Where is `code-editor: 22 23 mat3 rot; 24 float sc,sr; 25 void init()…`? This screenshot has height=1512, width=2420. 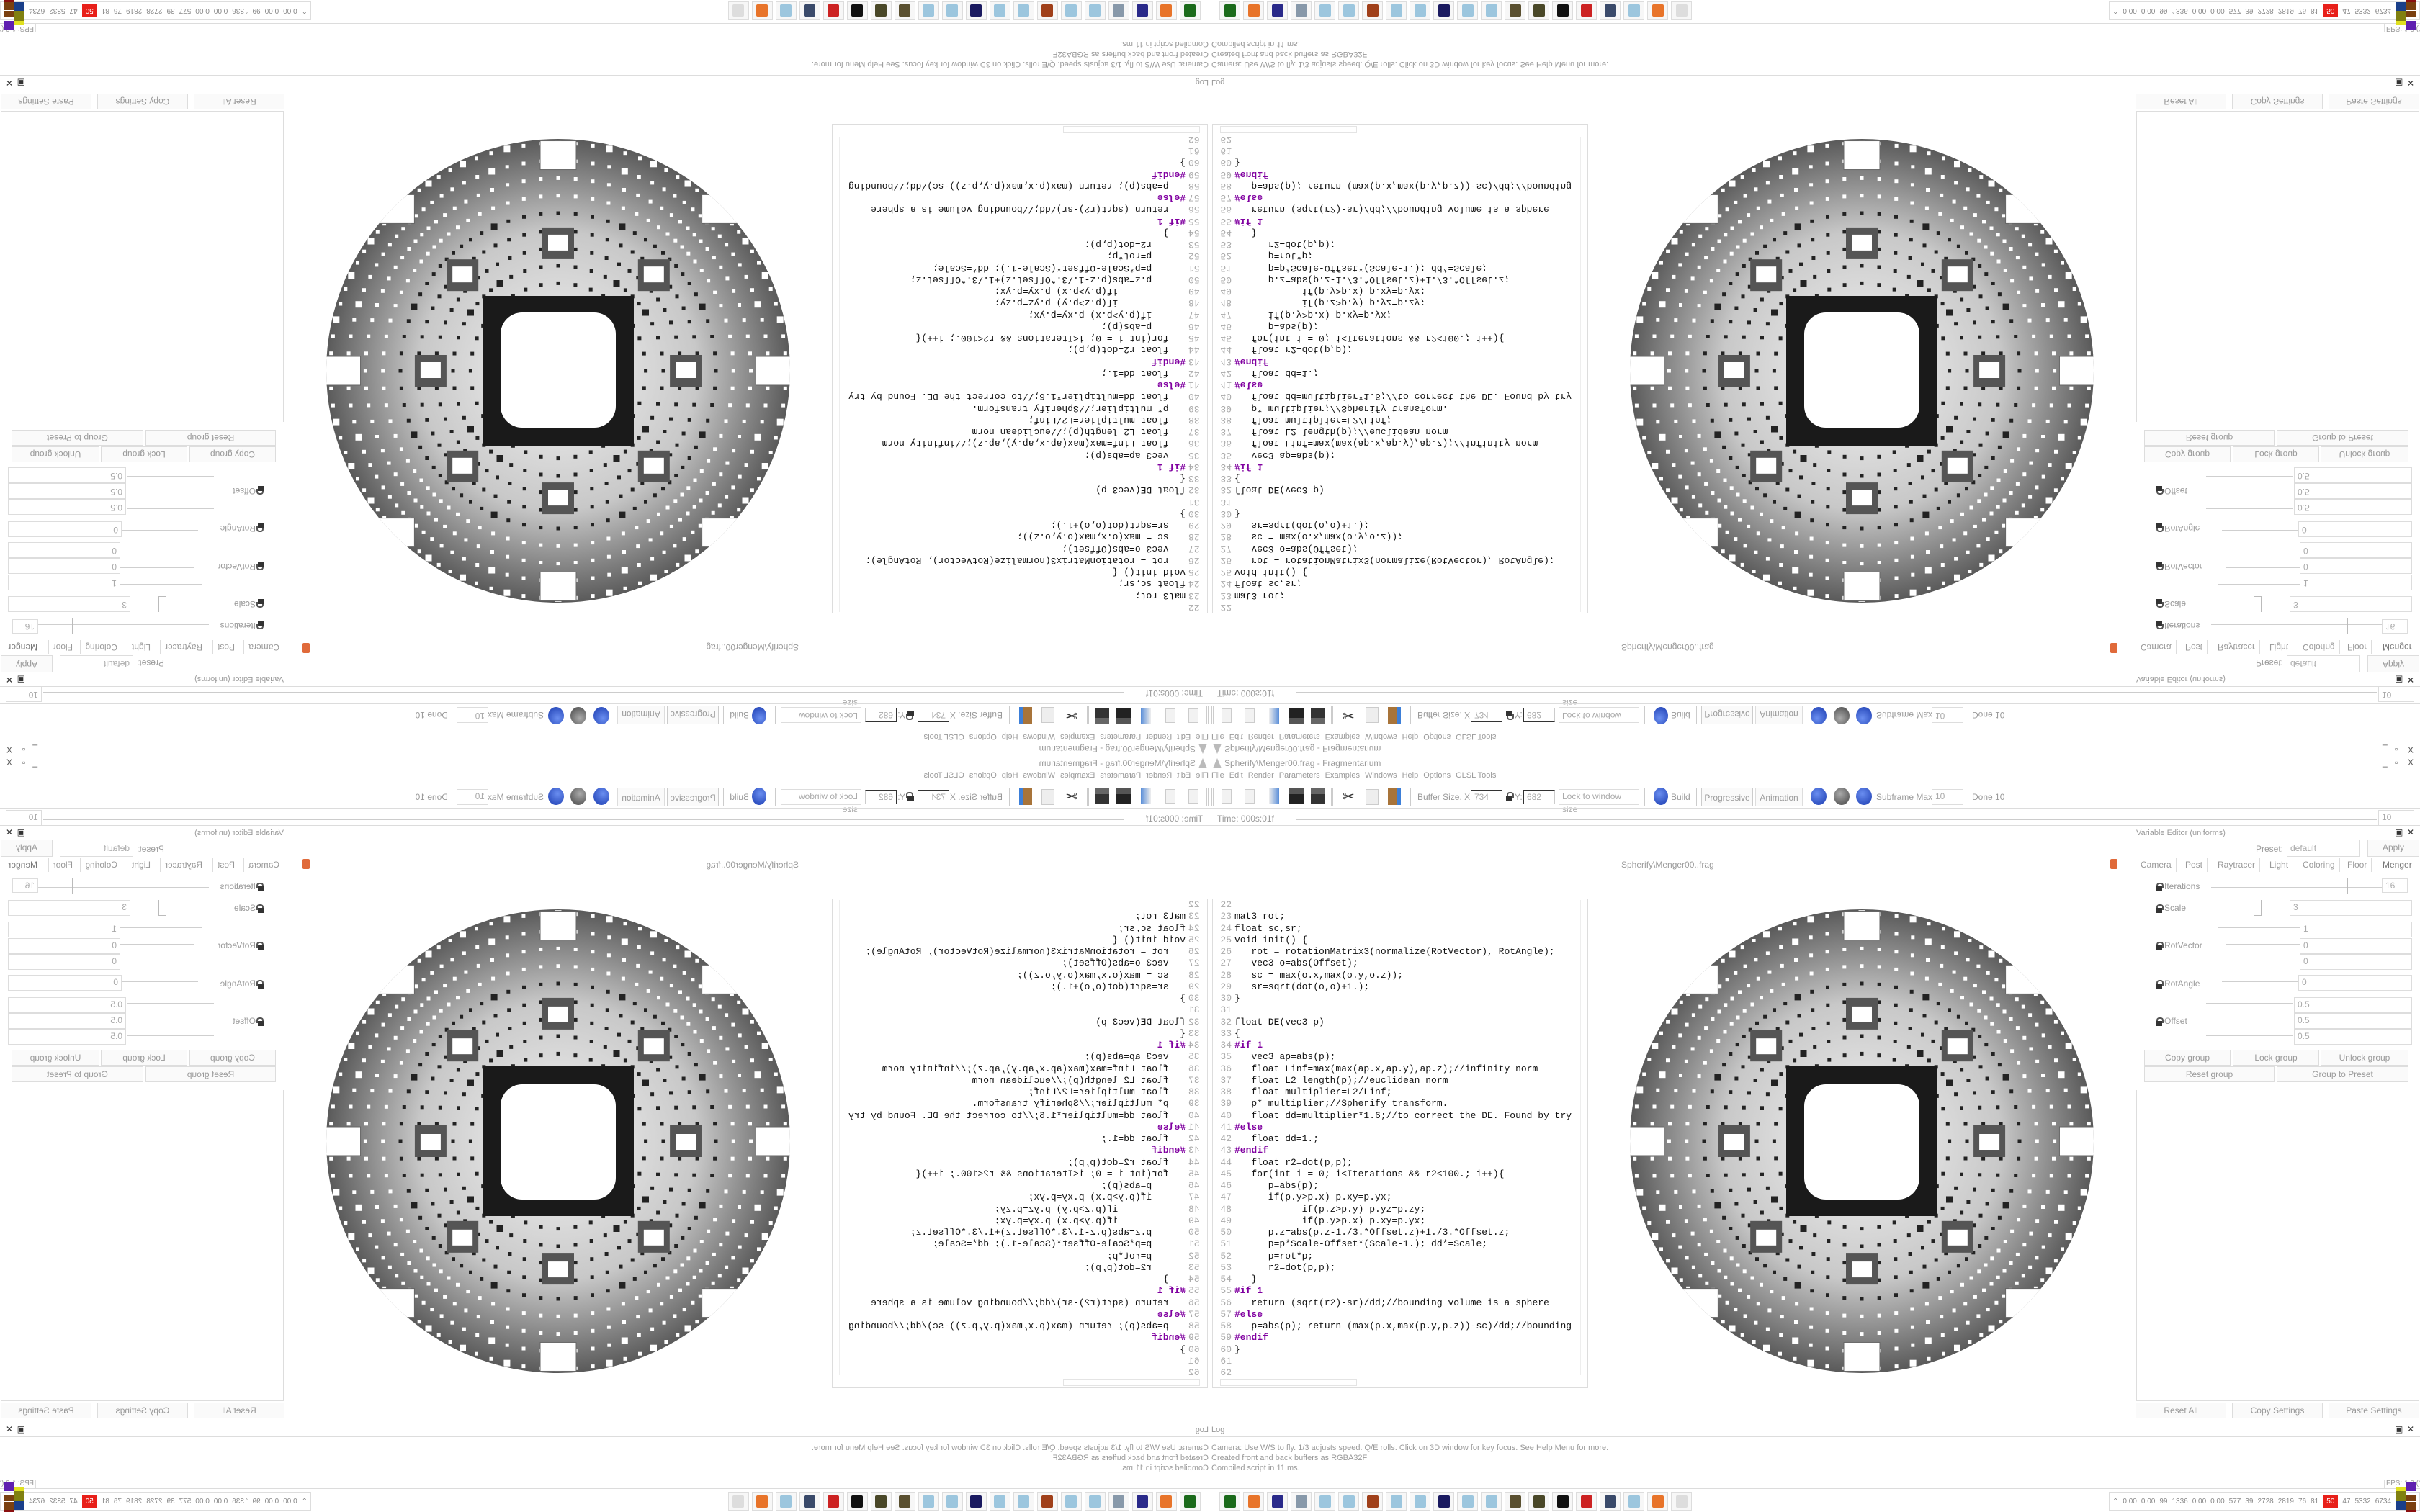 code-editor: 22 23 mat3 rot; 24 float sc,sr; 25 void init()… is located at coordinates (1400, 1143).